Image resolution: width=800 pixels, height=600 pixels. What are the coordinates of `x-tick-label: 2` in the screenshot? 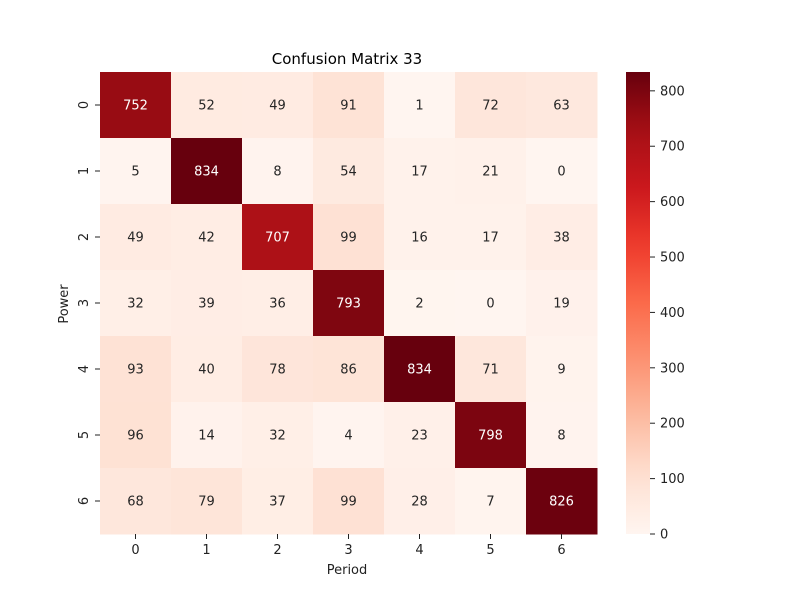 It's located at (277, 550).